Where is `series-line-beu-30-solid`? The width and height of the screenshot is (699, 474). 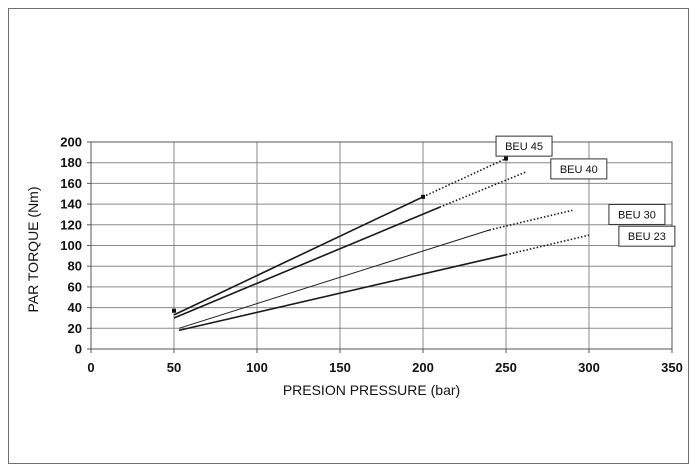 series-line-beu-30-solid is located at coordinates (334, 279).